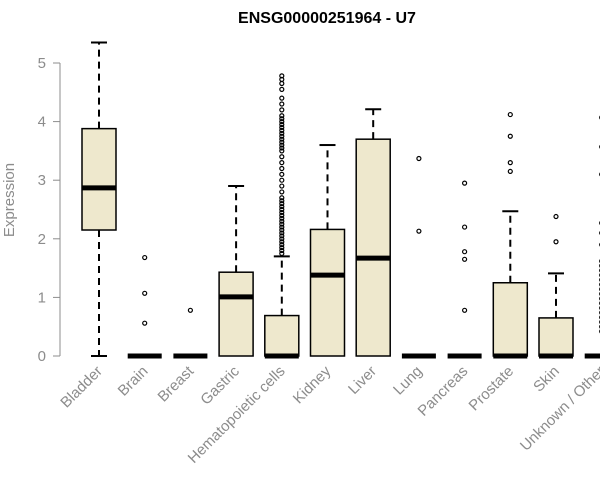  What do you see at coordinates (144, 306) in the screenshot?
I see `box-brain` at bounding box center [144, 306].